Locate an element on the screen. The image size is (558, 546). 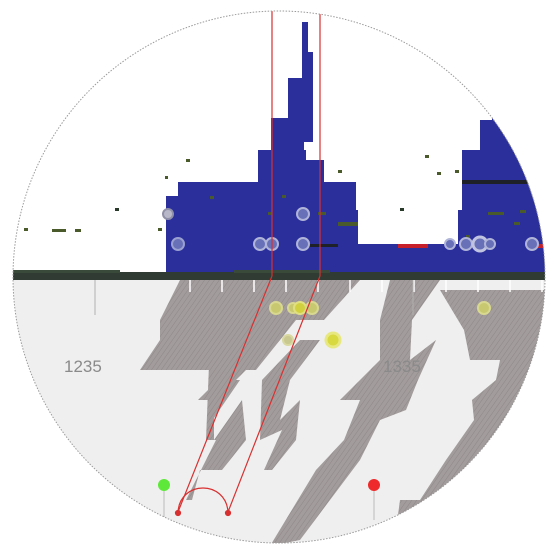
ring-markers is located at coordinates (350, 230).